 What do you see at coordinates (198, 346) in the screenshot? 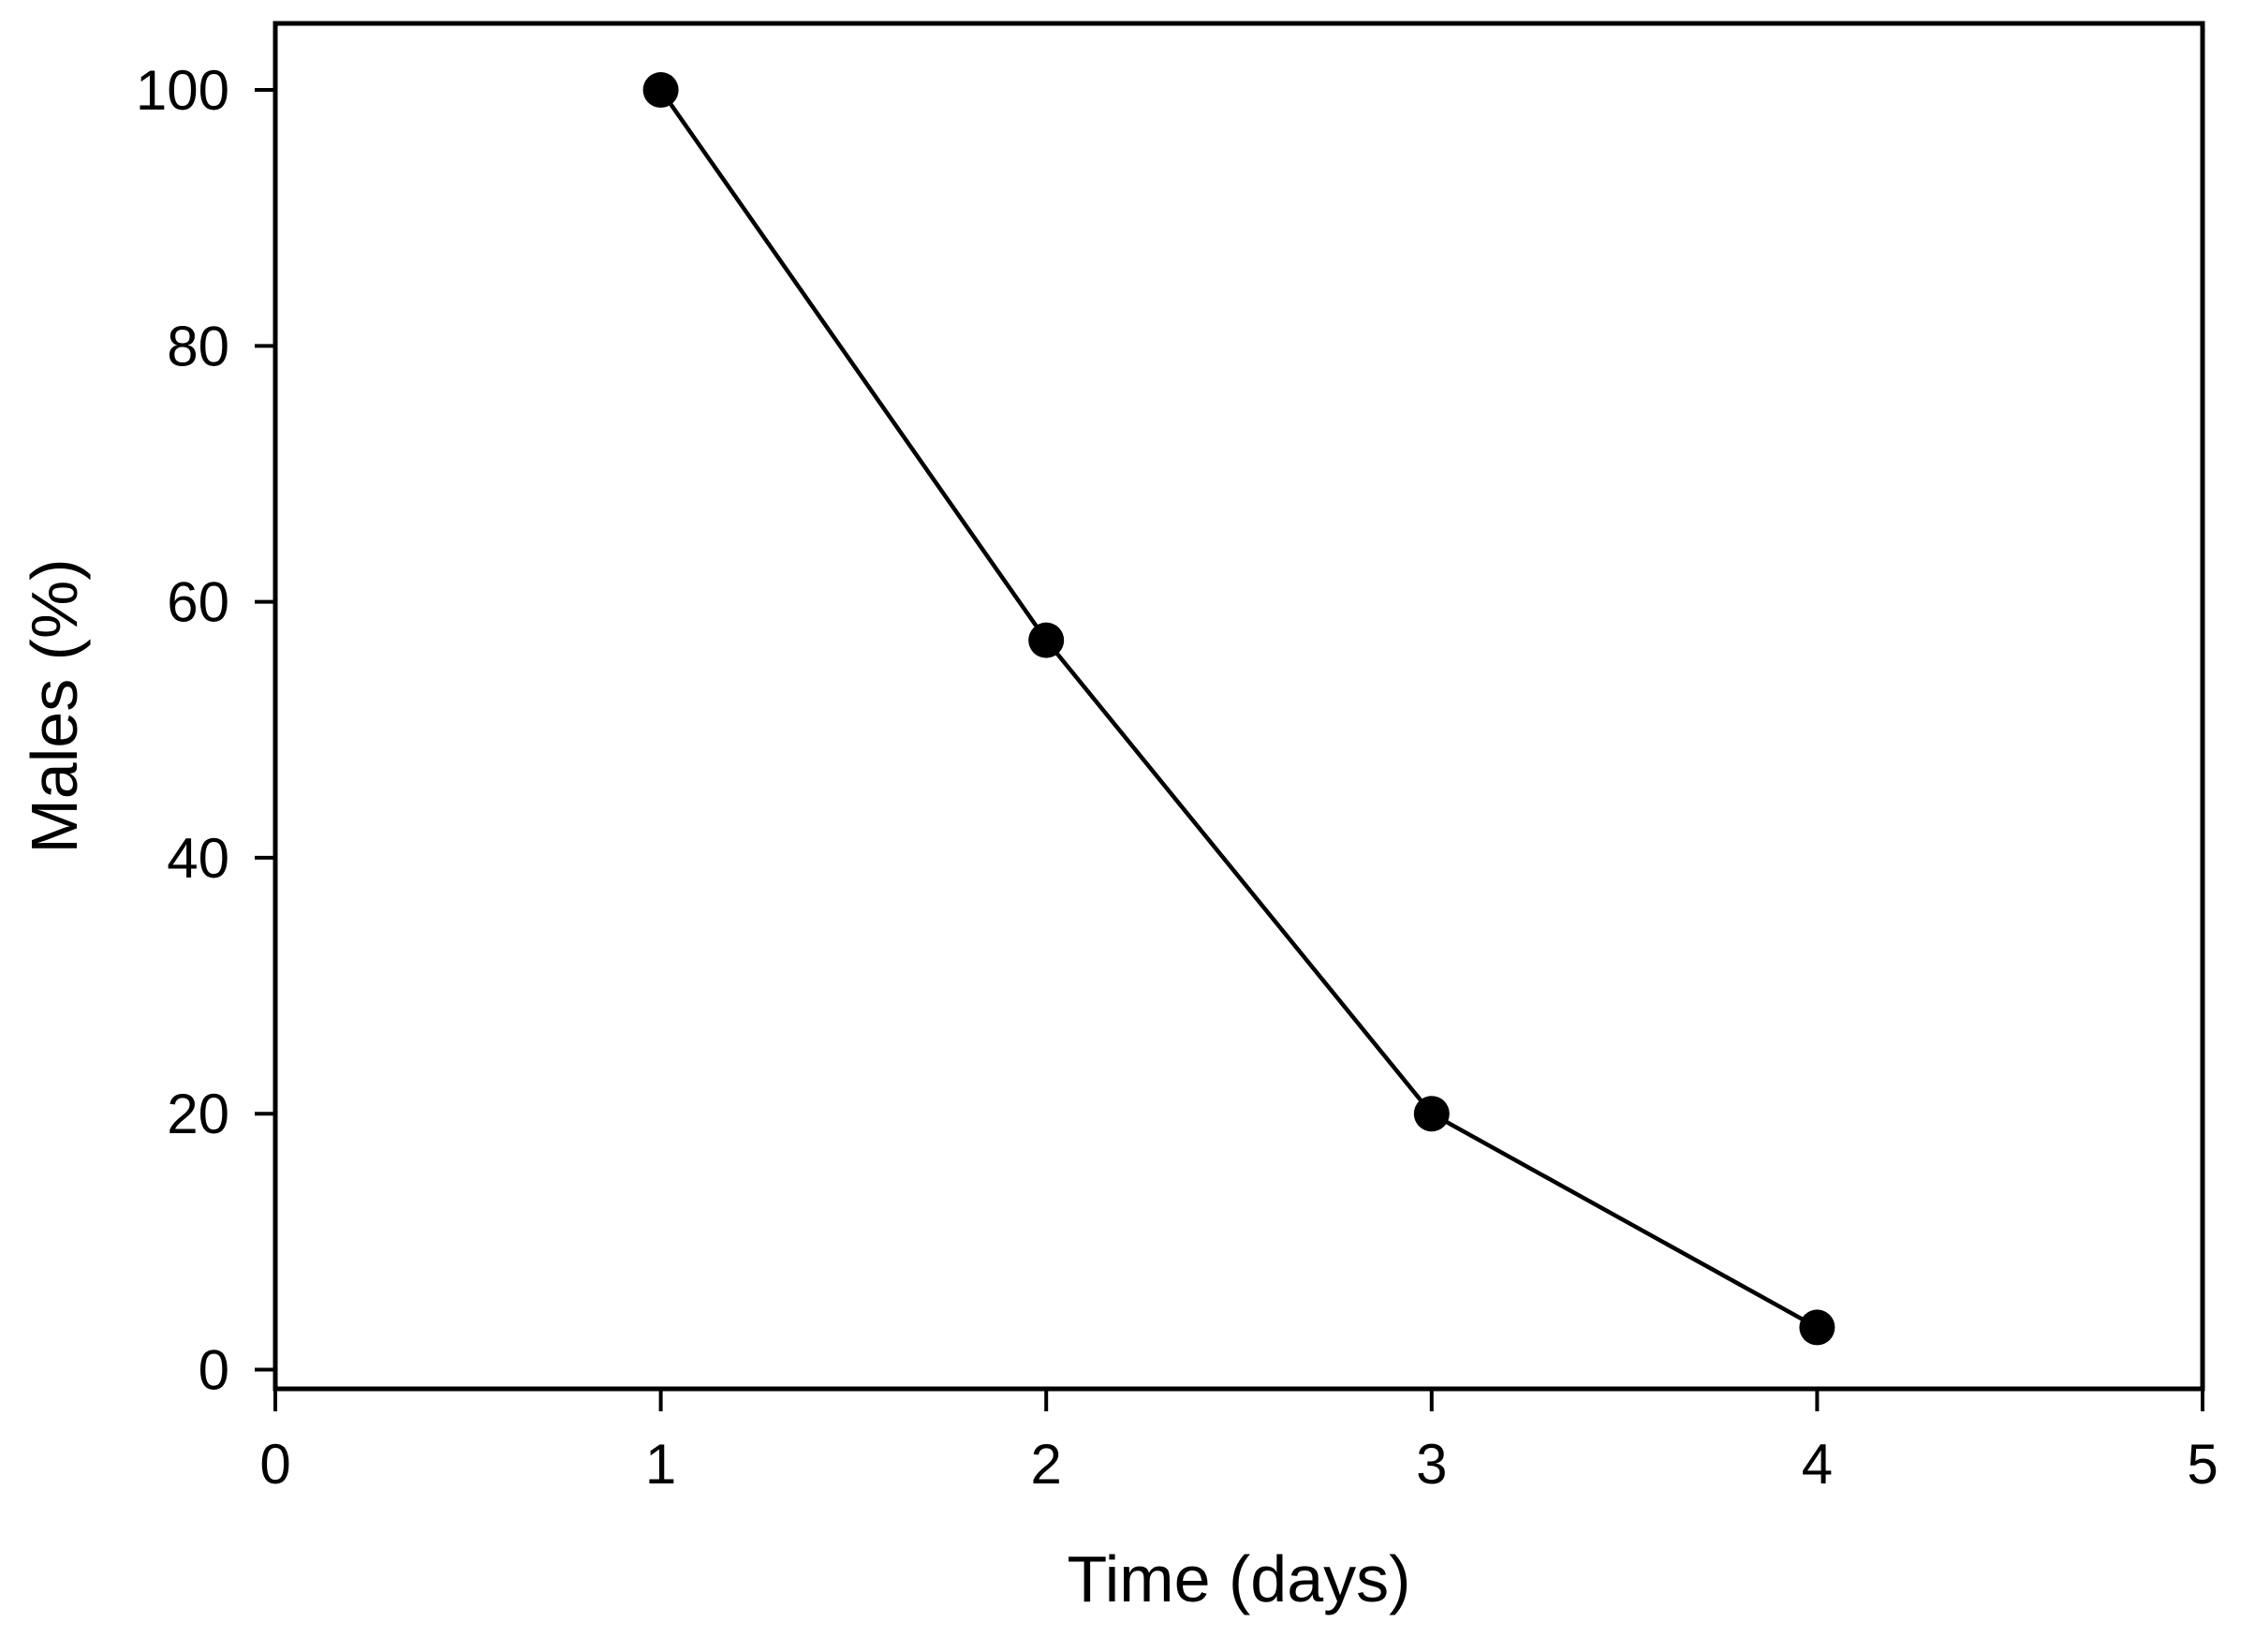
I see `y-tick-label: 80` at bounding box center [198, 346].